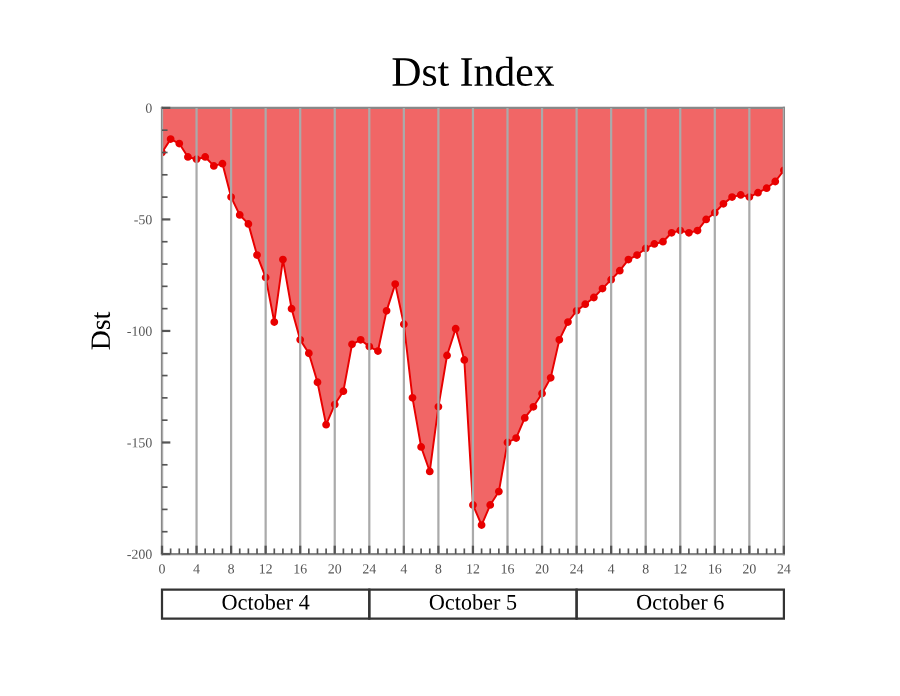 The height and width of the screenshot is (696, 900). Describe the element at coordinates (680, 602) in the screenshot. I see `text: October 6` at that location.